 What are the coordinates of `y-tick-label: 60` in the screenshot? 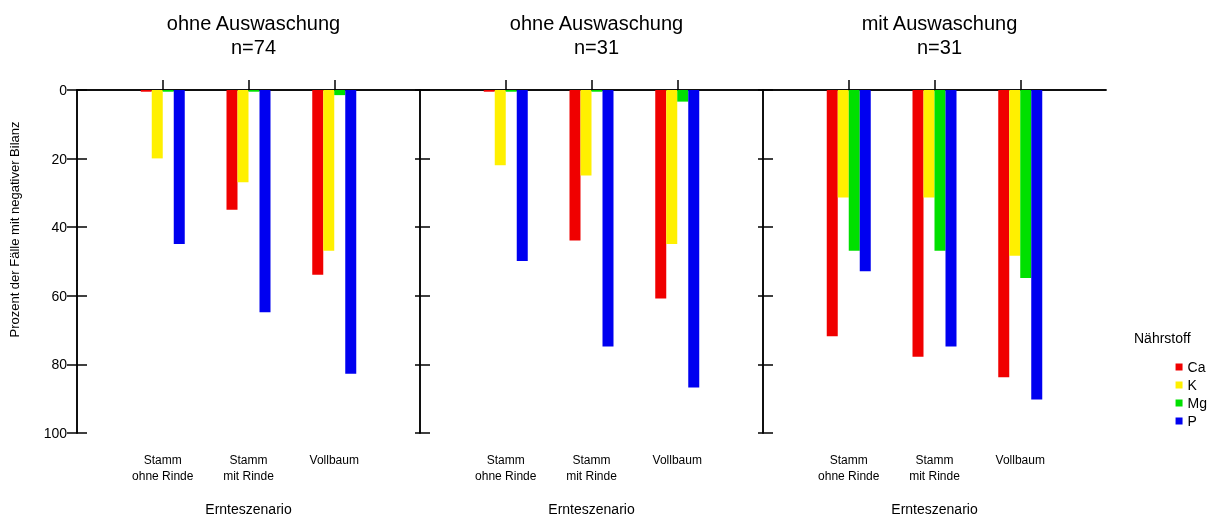 It's located at (59, 295).